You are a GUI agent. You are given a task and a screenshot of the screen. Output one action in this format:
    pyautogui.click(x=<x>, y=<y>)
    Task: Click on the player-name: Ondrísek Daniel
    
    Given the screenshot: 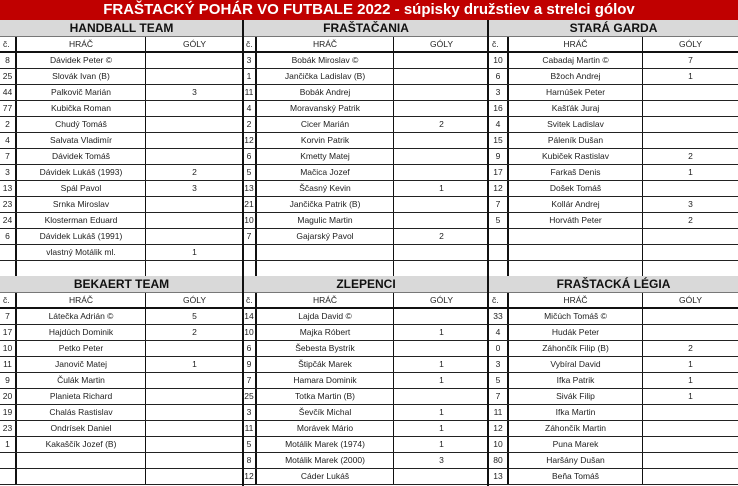 What is the action you would take?
    pyautogui.click(x=81, y=428)
    